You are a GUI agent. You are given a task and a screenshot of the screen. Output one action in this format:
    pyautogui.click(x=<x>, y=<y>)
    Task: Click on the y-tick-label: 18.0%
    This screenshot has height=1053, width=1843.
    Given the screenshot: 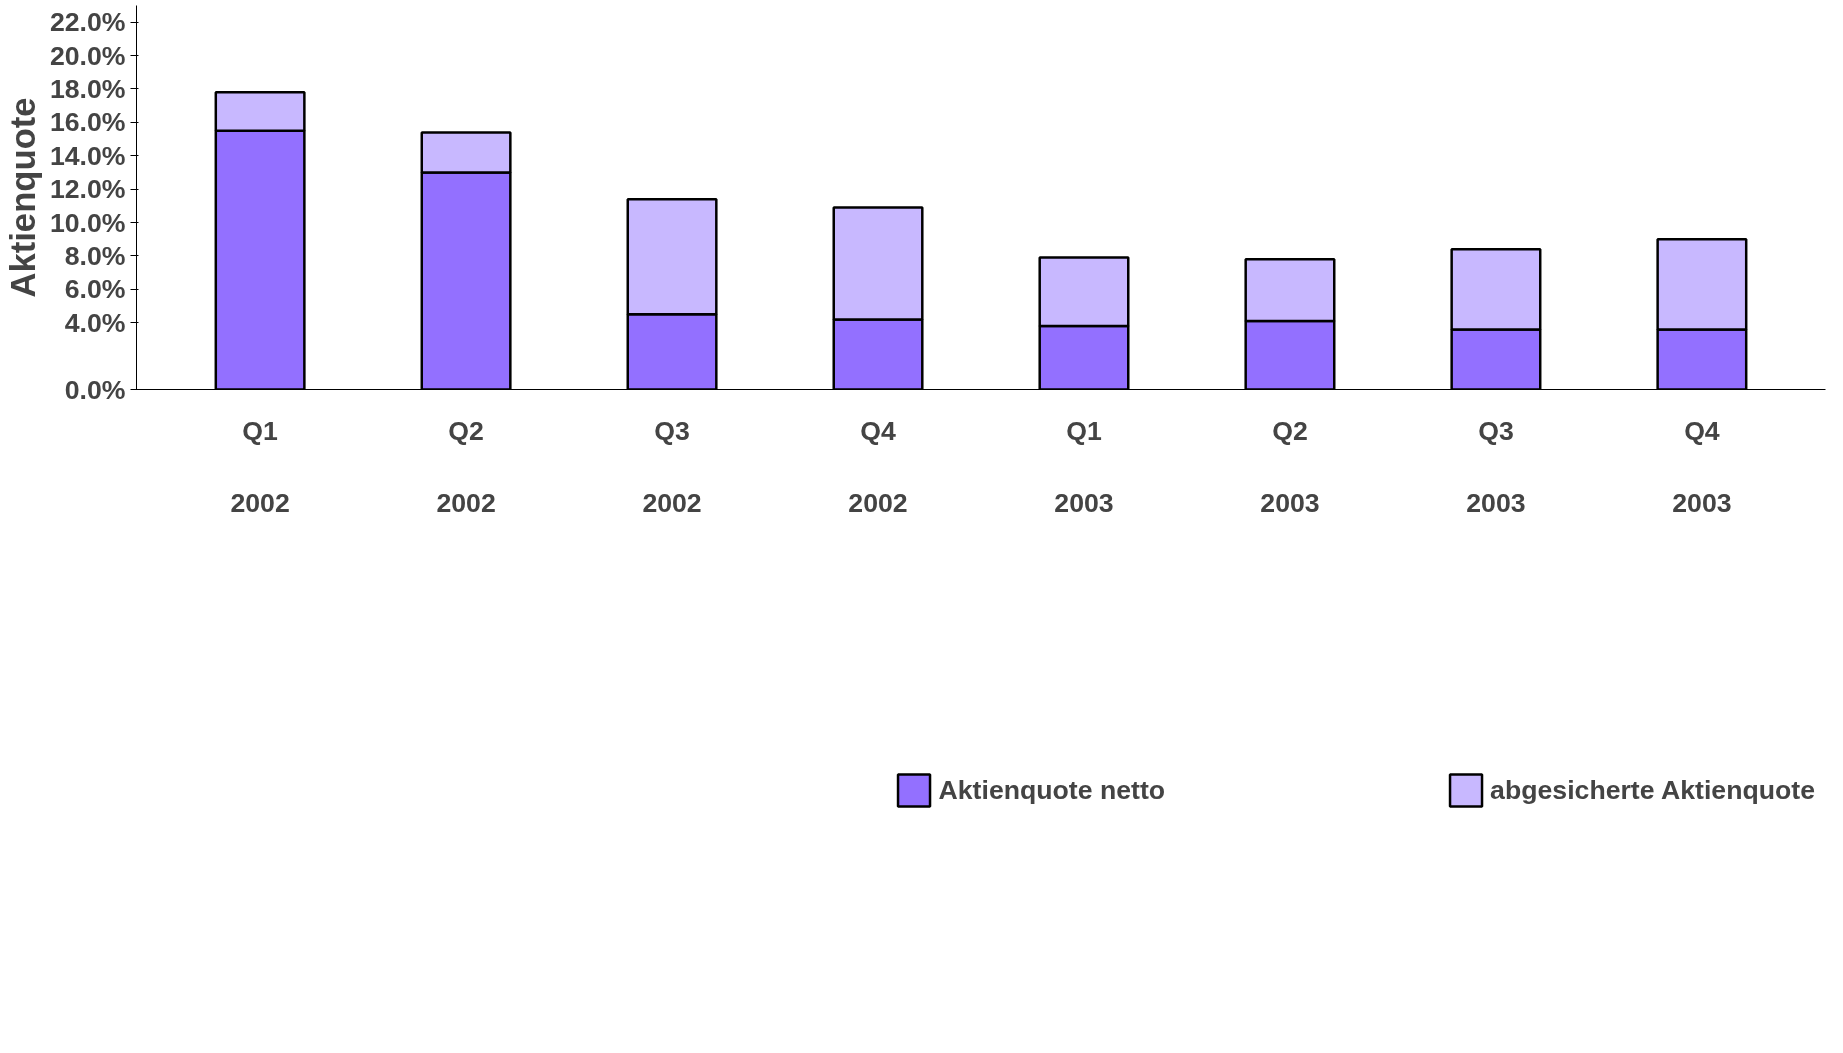 What is the action you would take?
    pyautogui.click(x=87, y=88)
    